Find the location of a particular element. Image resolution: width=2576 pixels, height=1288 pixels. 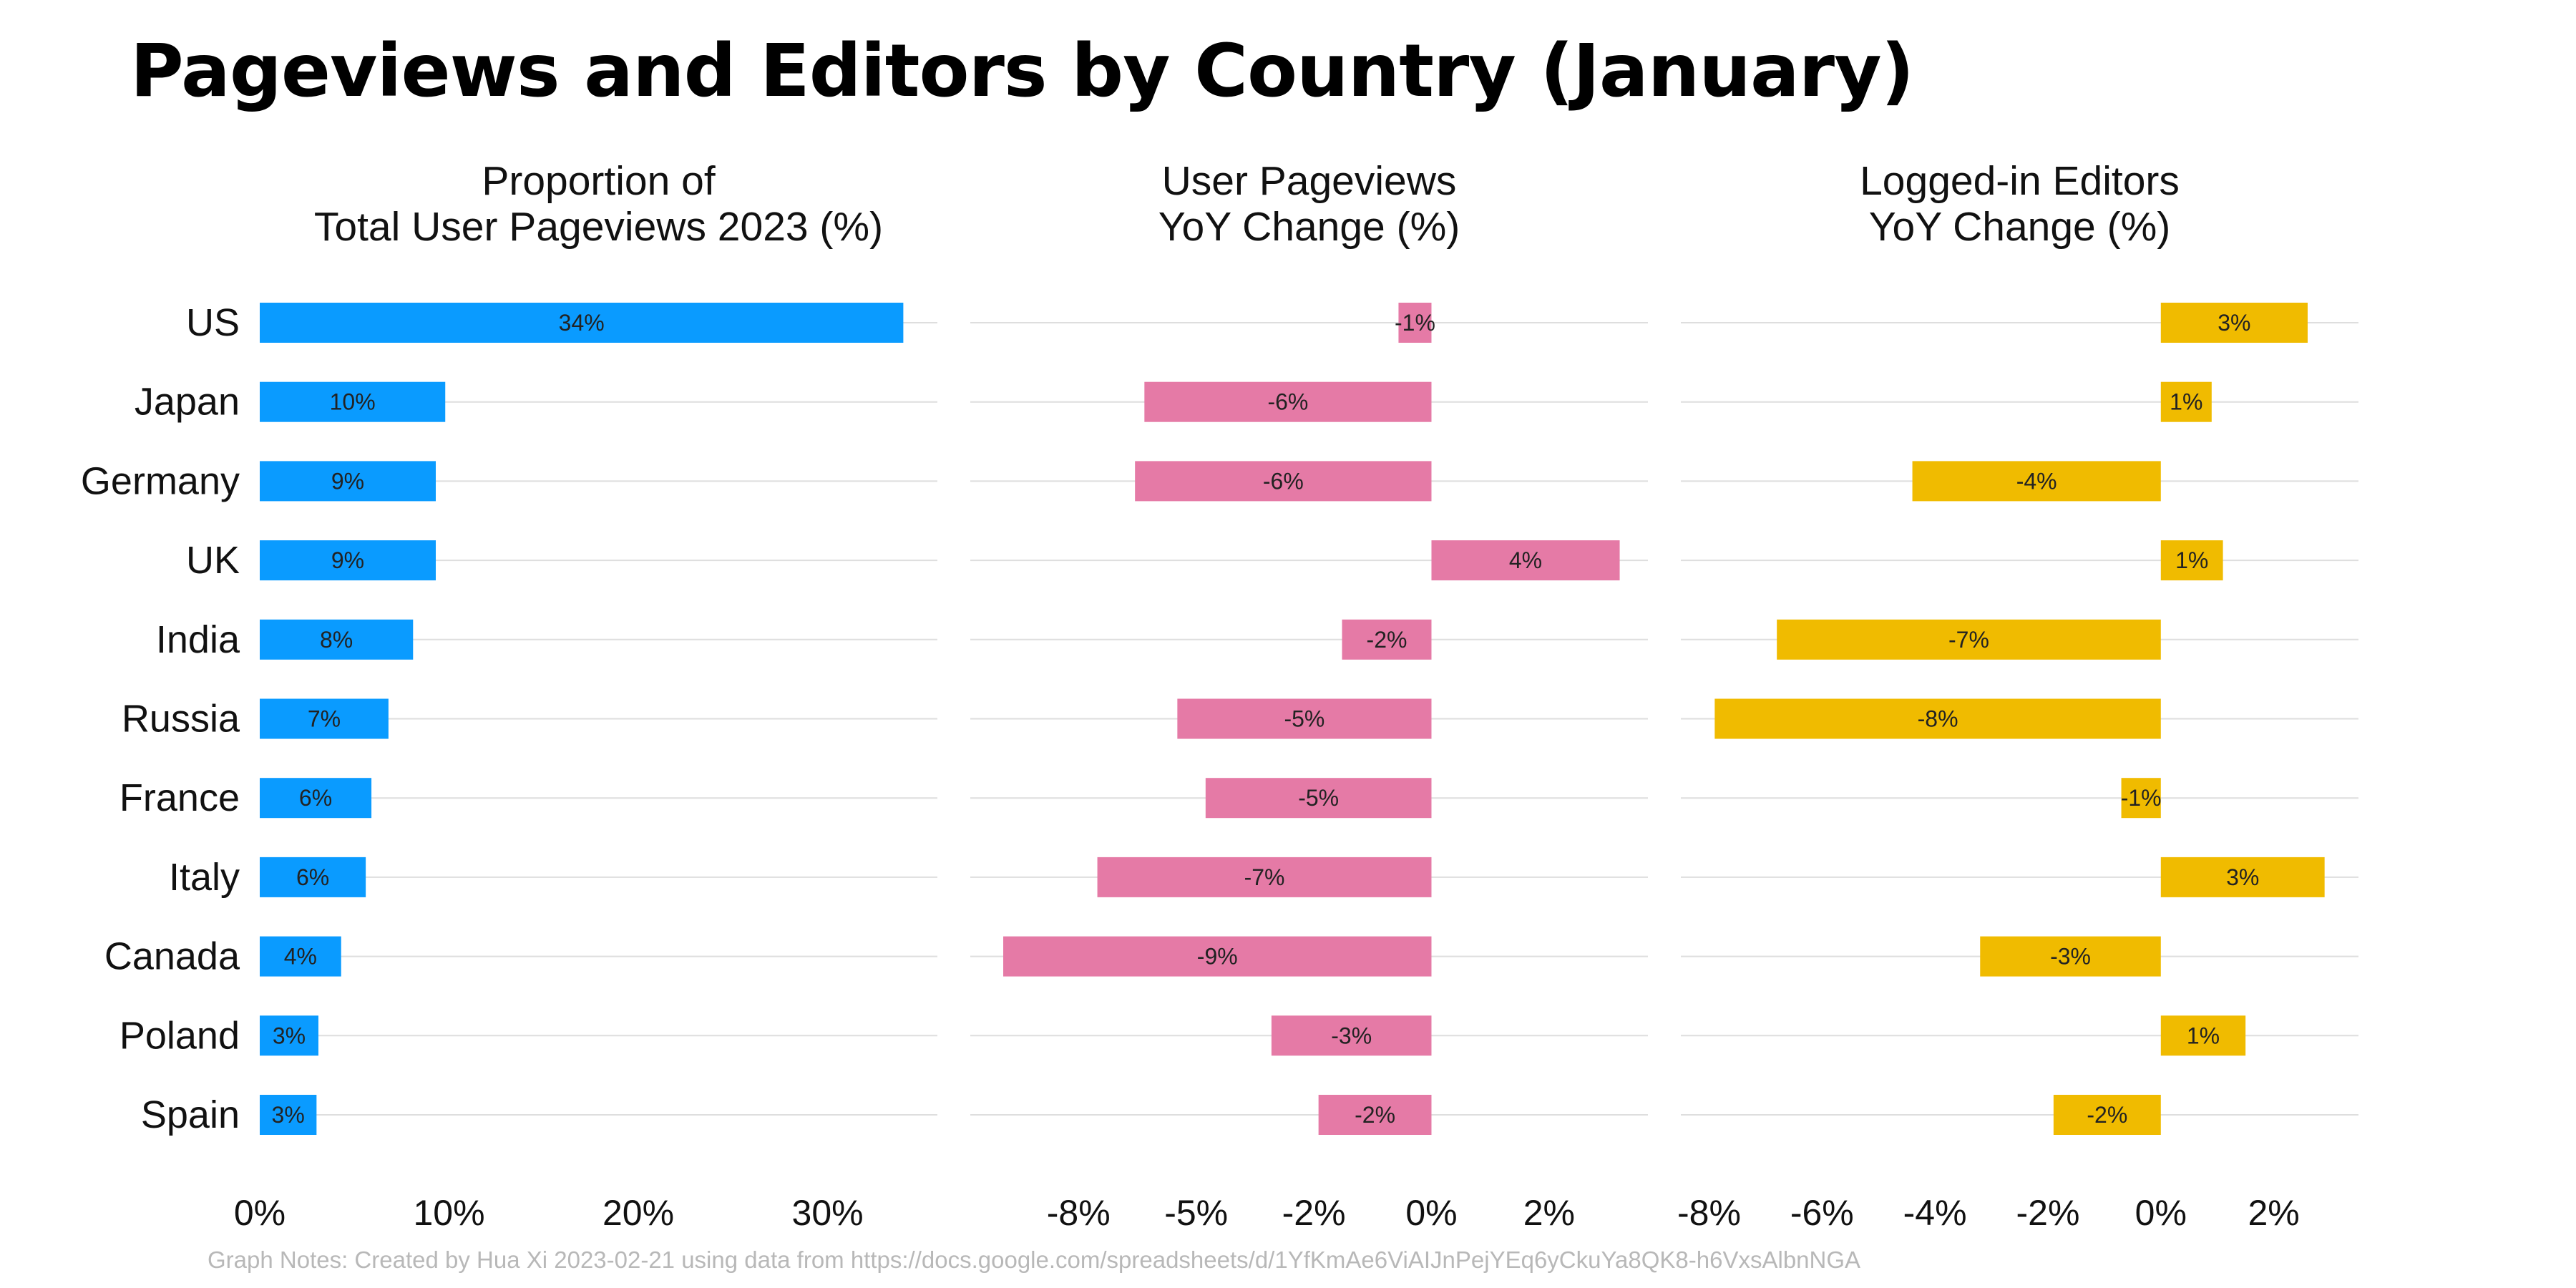

category-label-spain: Spain is located at coordinates (190, 1114).